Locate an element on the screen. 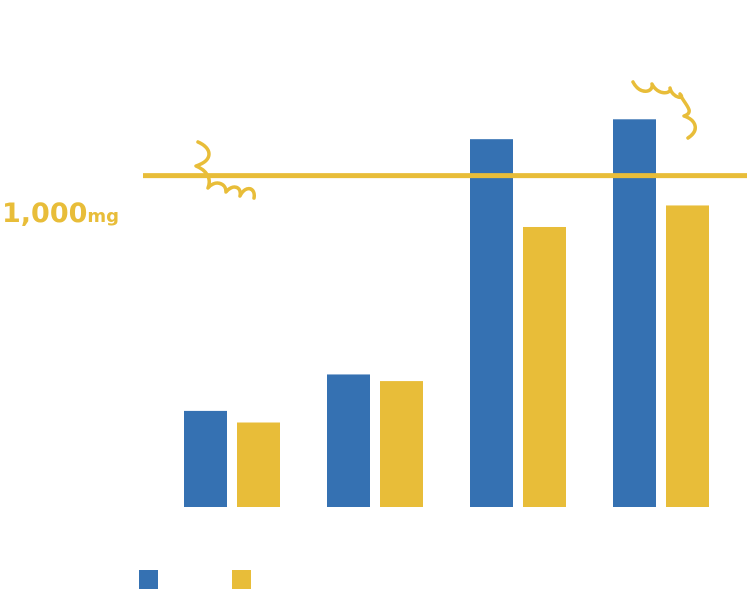  reference-line-label: 1,000mg is located at coordinates (60, 213).